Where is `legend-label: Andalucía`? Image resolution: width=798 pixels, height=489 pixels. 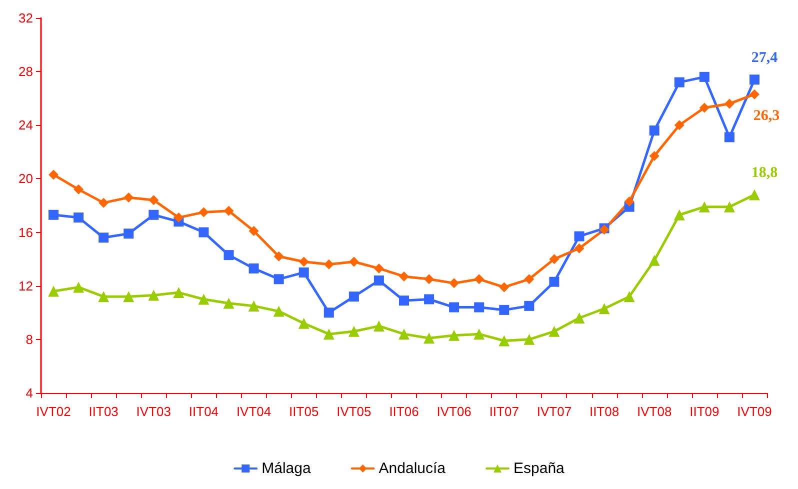 legend-label: Andalucía is located at coordinates (412, 468).